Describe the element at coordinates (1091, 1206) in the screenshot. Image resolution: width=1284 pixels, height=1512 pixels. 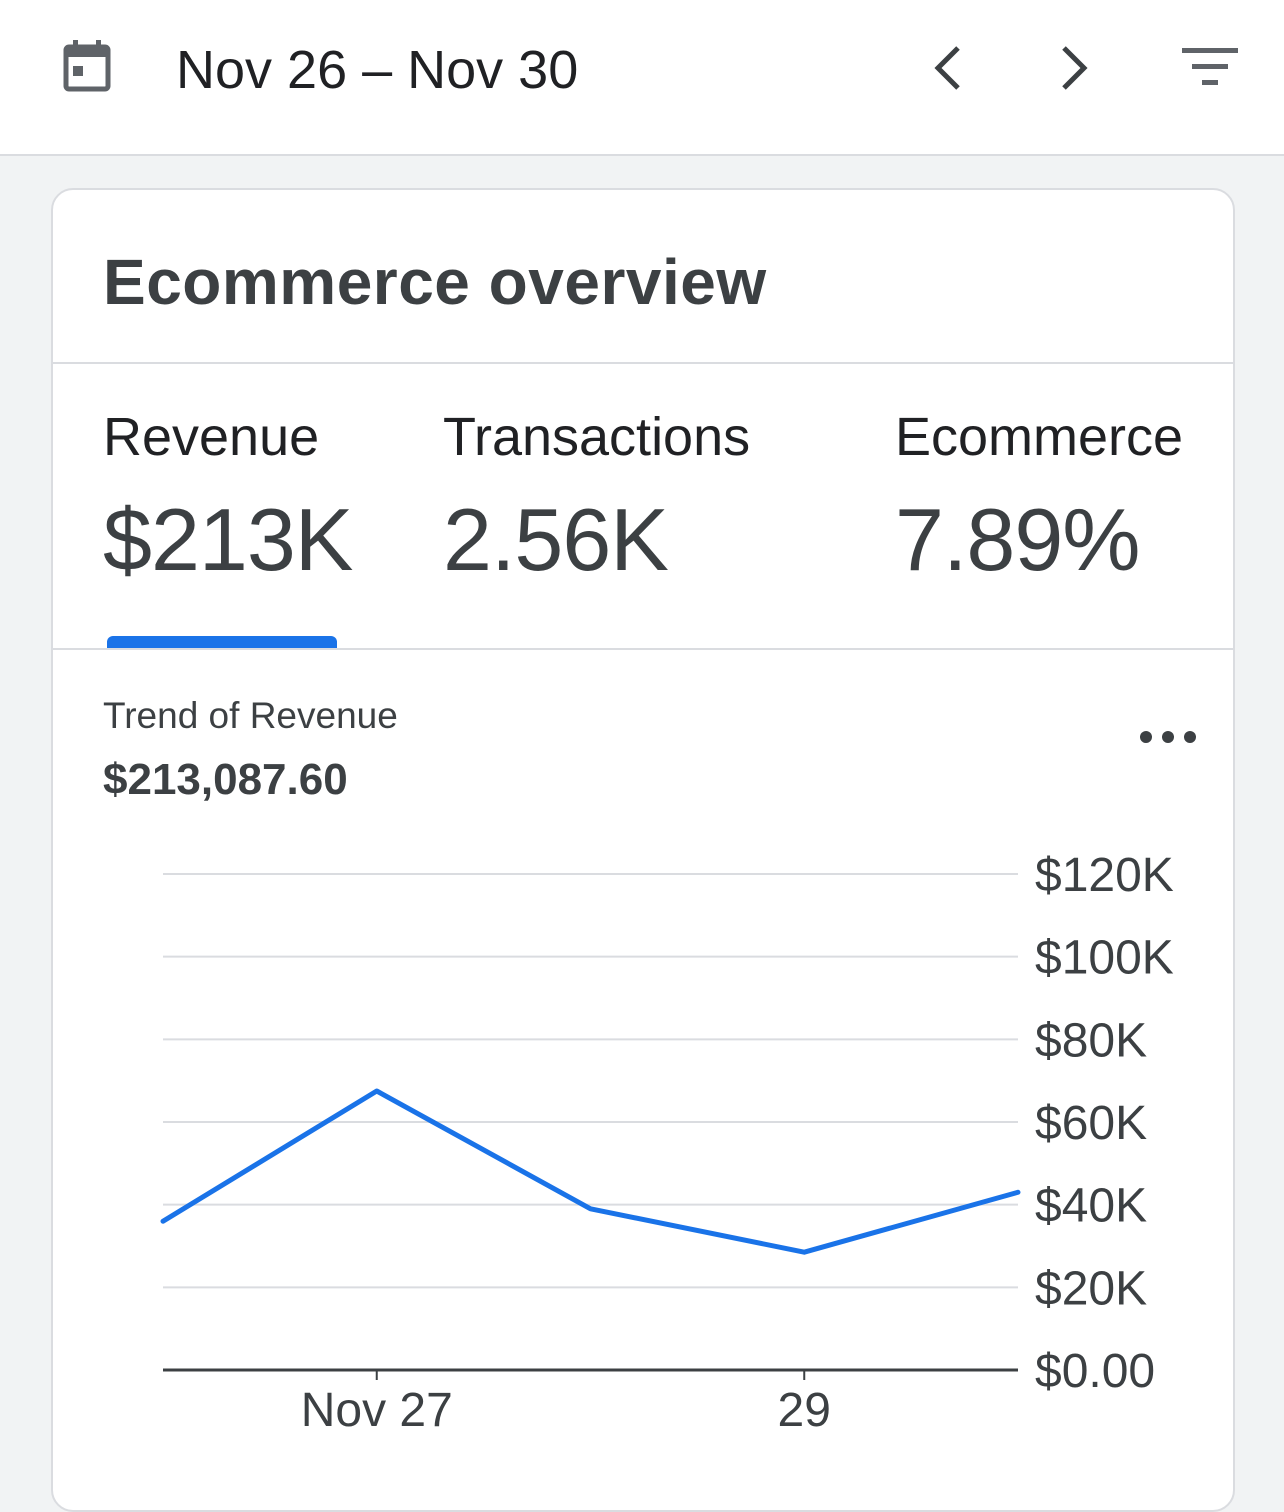
I see `y-tick-label: $40K` at that location.